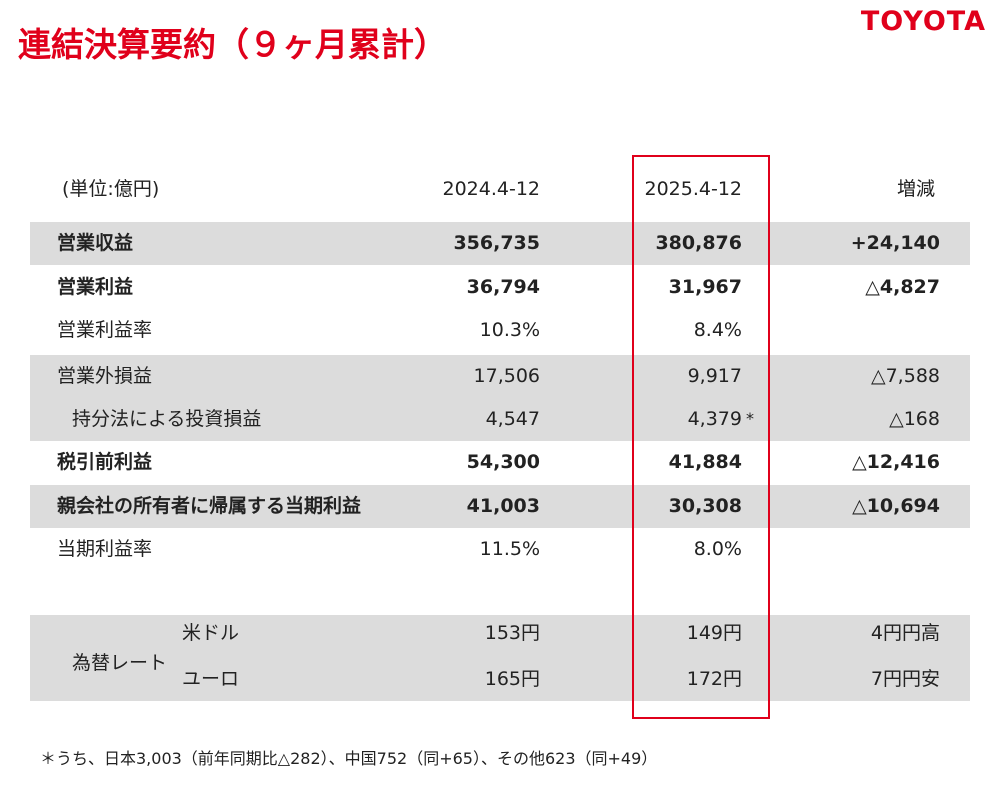  What do you see at coordinates (705, 462) in the screenshot?
I see `cell-value: 41,884` at bounding box center [705, 462].